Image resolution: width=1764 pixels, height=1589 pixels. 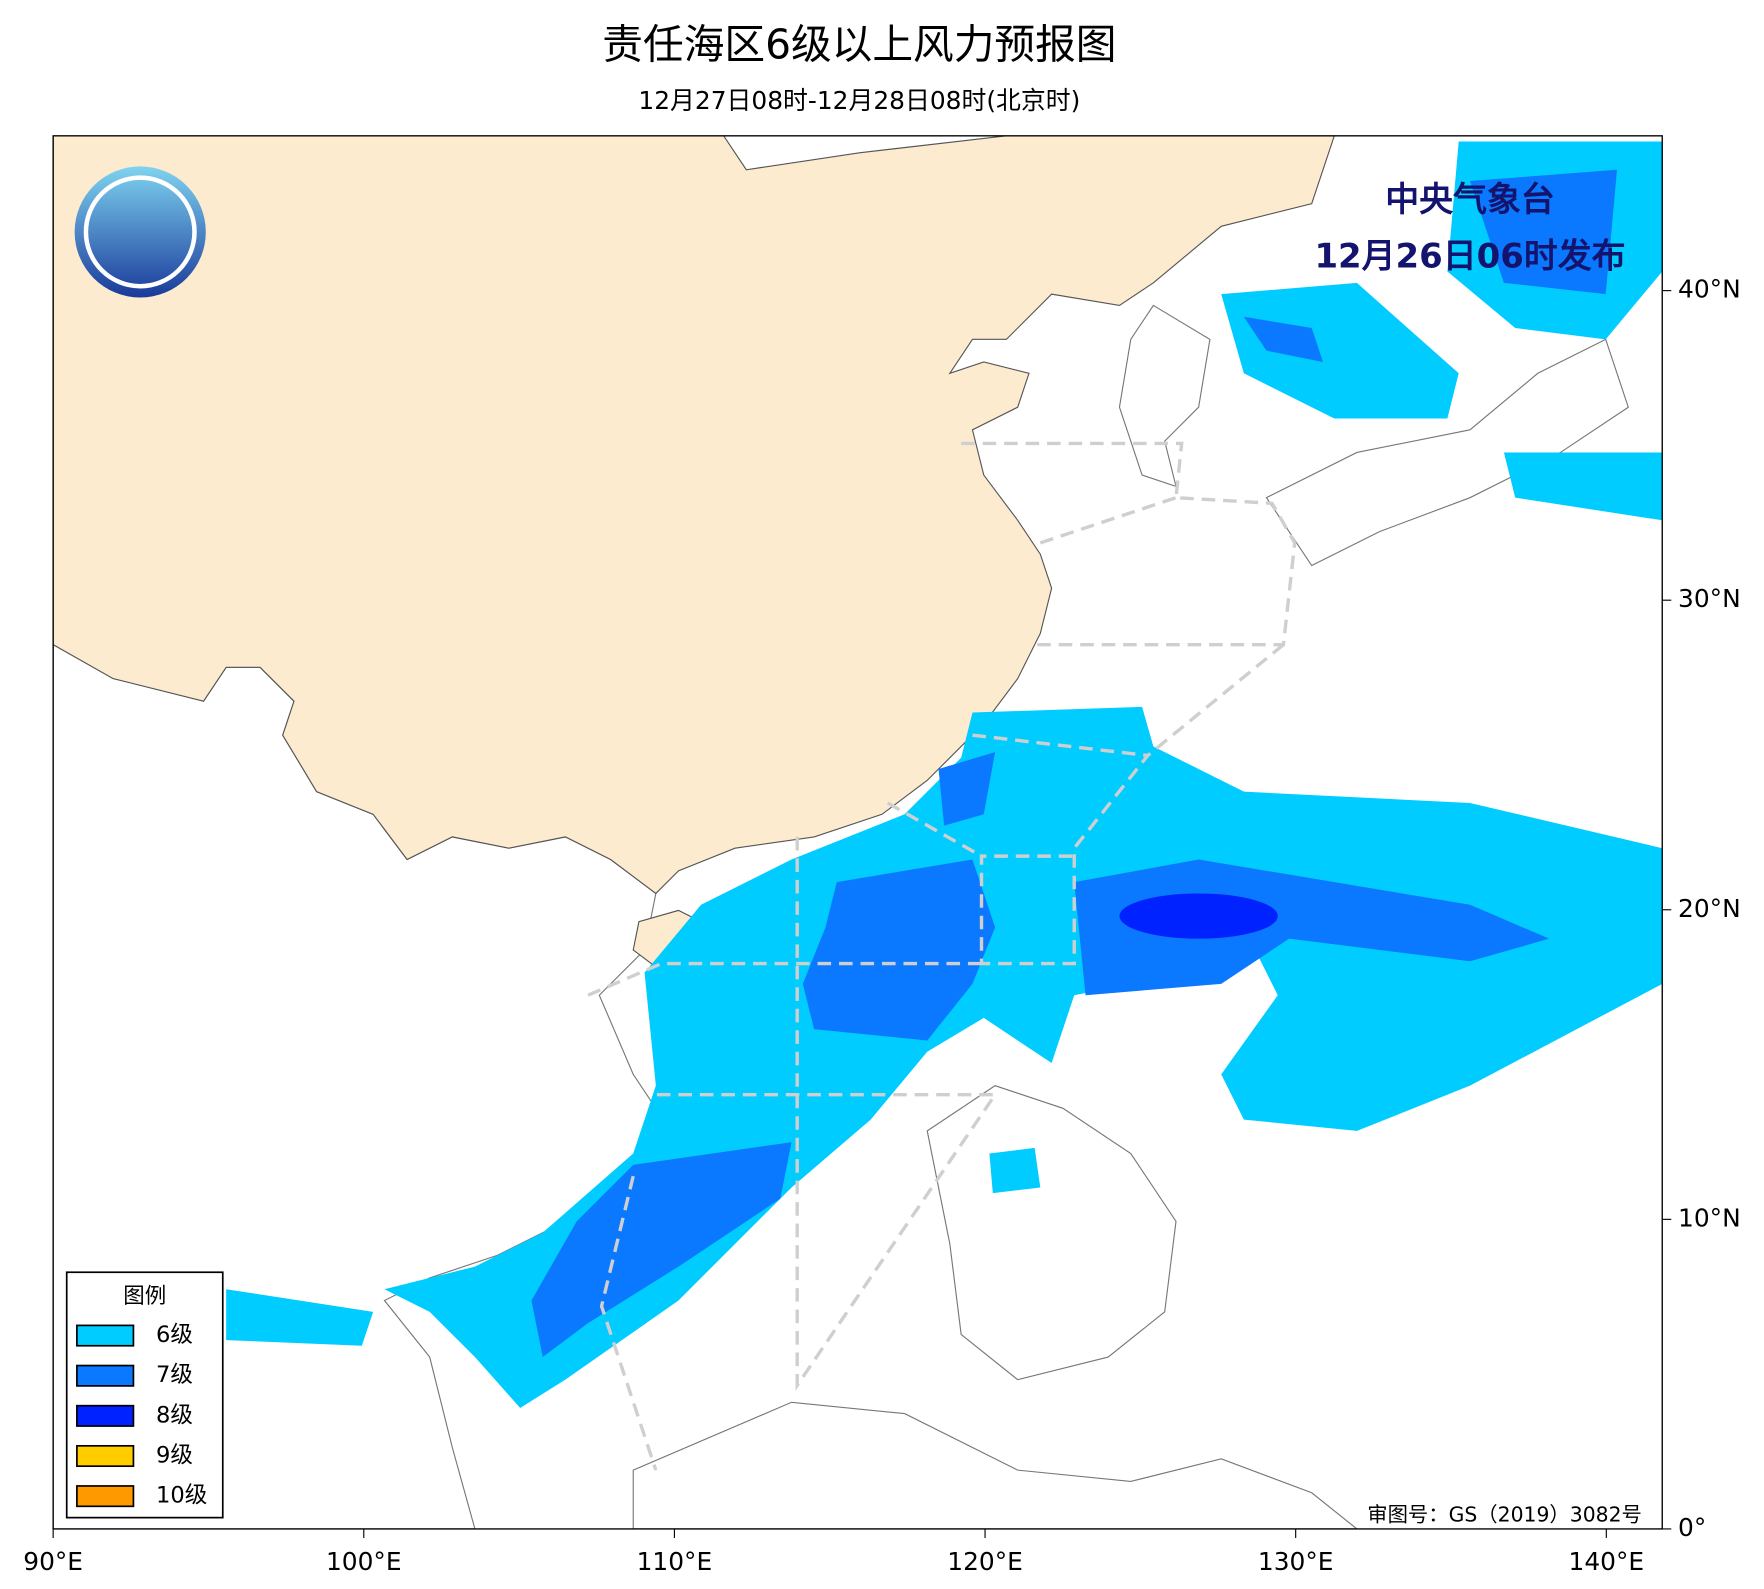 What do you see at coordinates (140, 232) in the screenshot?
I see `logo` at bounding box center [140, 232].